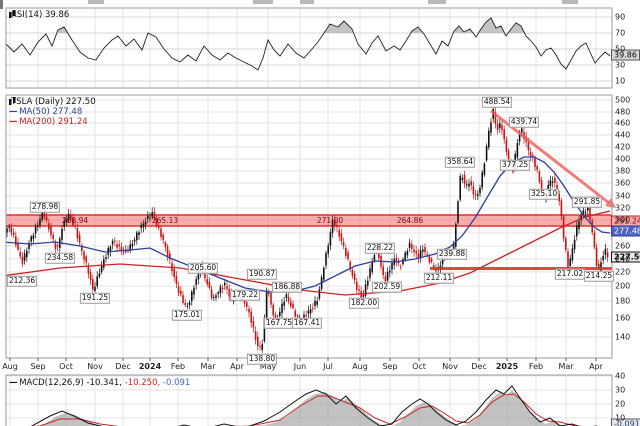 This screenshot has width=640, height=426. Describe the element at coordinates (623, 159) in the screenshot. I see `price-axis-tick: 400` at that location.